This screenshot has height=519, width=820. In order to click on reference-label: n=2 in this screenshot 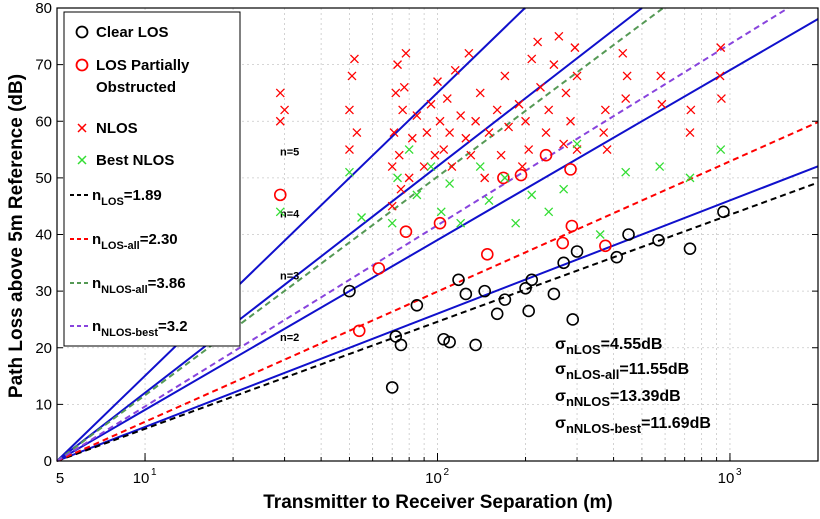, I will do `click(289, 338)`.